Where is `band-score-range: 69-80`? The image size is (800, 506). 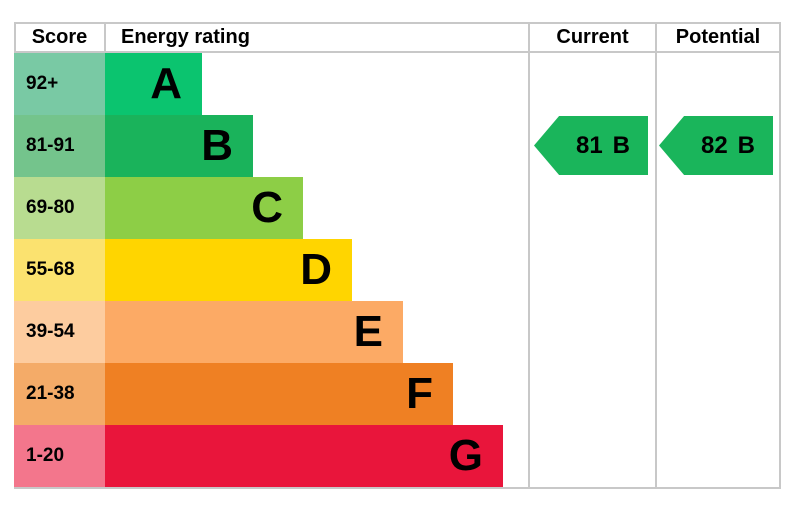
band-score-range: 69-80 is located at coordinates (59, 208).